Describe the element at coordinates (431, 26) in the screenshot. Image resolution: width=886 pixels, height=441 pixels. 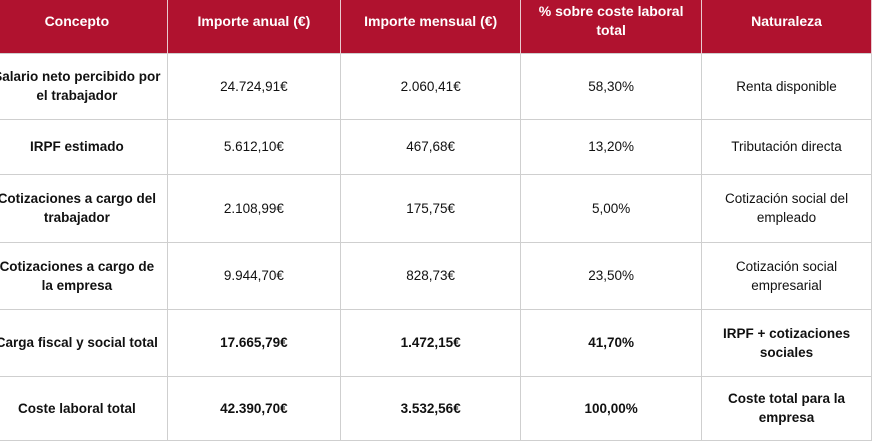
I see `header-importe-mensual: Importe mensual (€)` at that location.